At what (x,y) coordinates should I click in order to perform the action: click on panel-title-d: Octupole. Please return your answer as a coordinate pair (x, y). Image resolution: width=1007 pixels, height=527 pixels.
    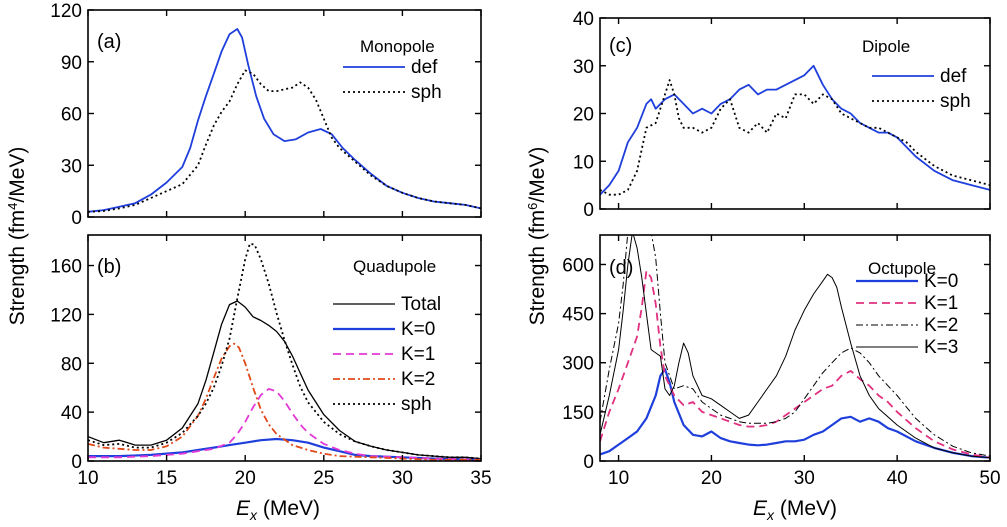
    Looking at the image, I should click on (902, 268).